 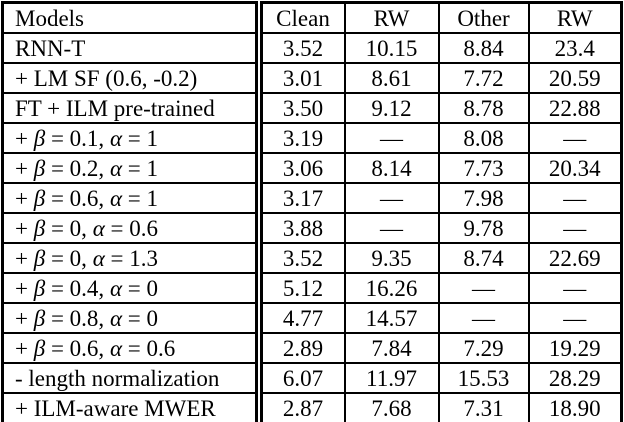 What do you see at coordinates (391, 318) in the screenshot?
I see `rw-1-value: 14.57` at bounding box center [391, 318].